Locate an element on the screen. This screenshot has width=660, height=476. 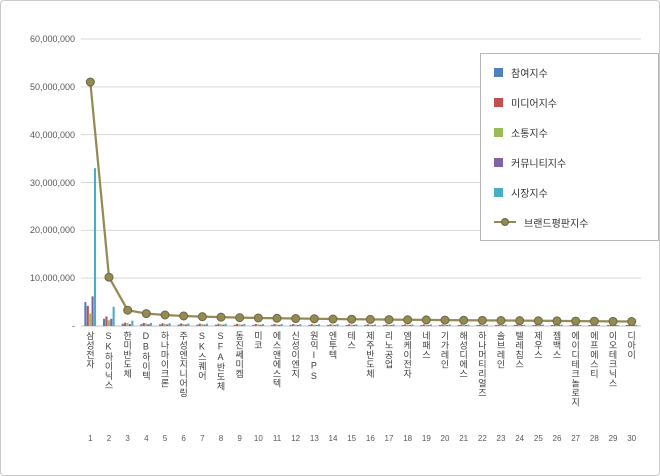
x-category-label: DB하이텍 is located at coordinates (146, 382).